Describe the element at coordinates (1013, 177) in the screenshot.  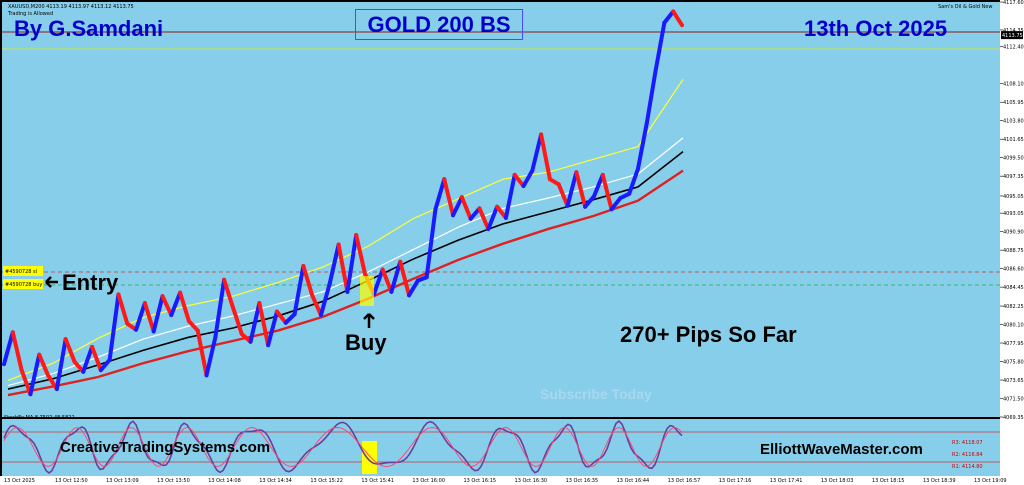
I see `y-tick-label: 4097.35` at that location.